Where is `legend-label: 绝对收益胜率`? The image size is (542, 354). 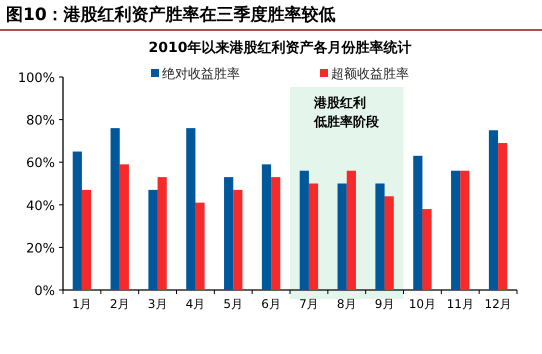
legend-label: 绝对收益胜率 is located at coordinates (201, 74).